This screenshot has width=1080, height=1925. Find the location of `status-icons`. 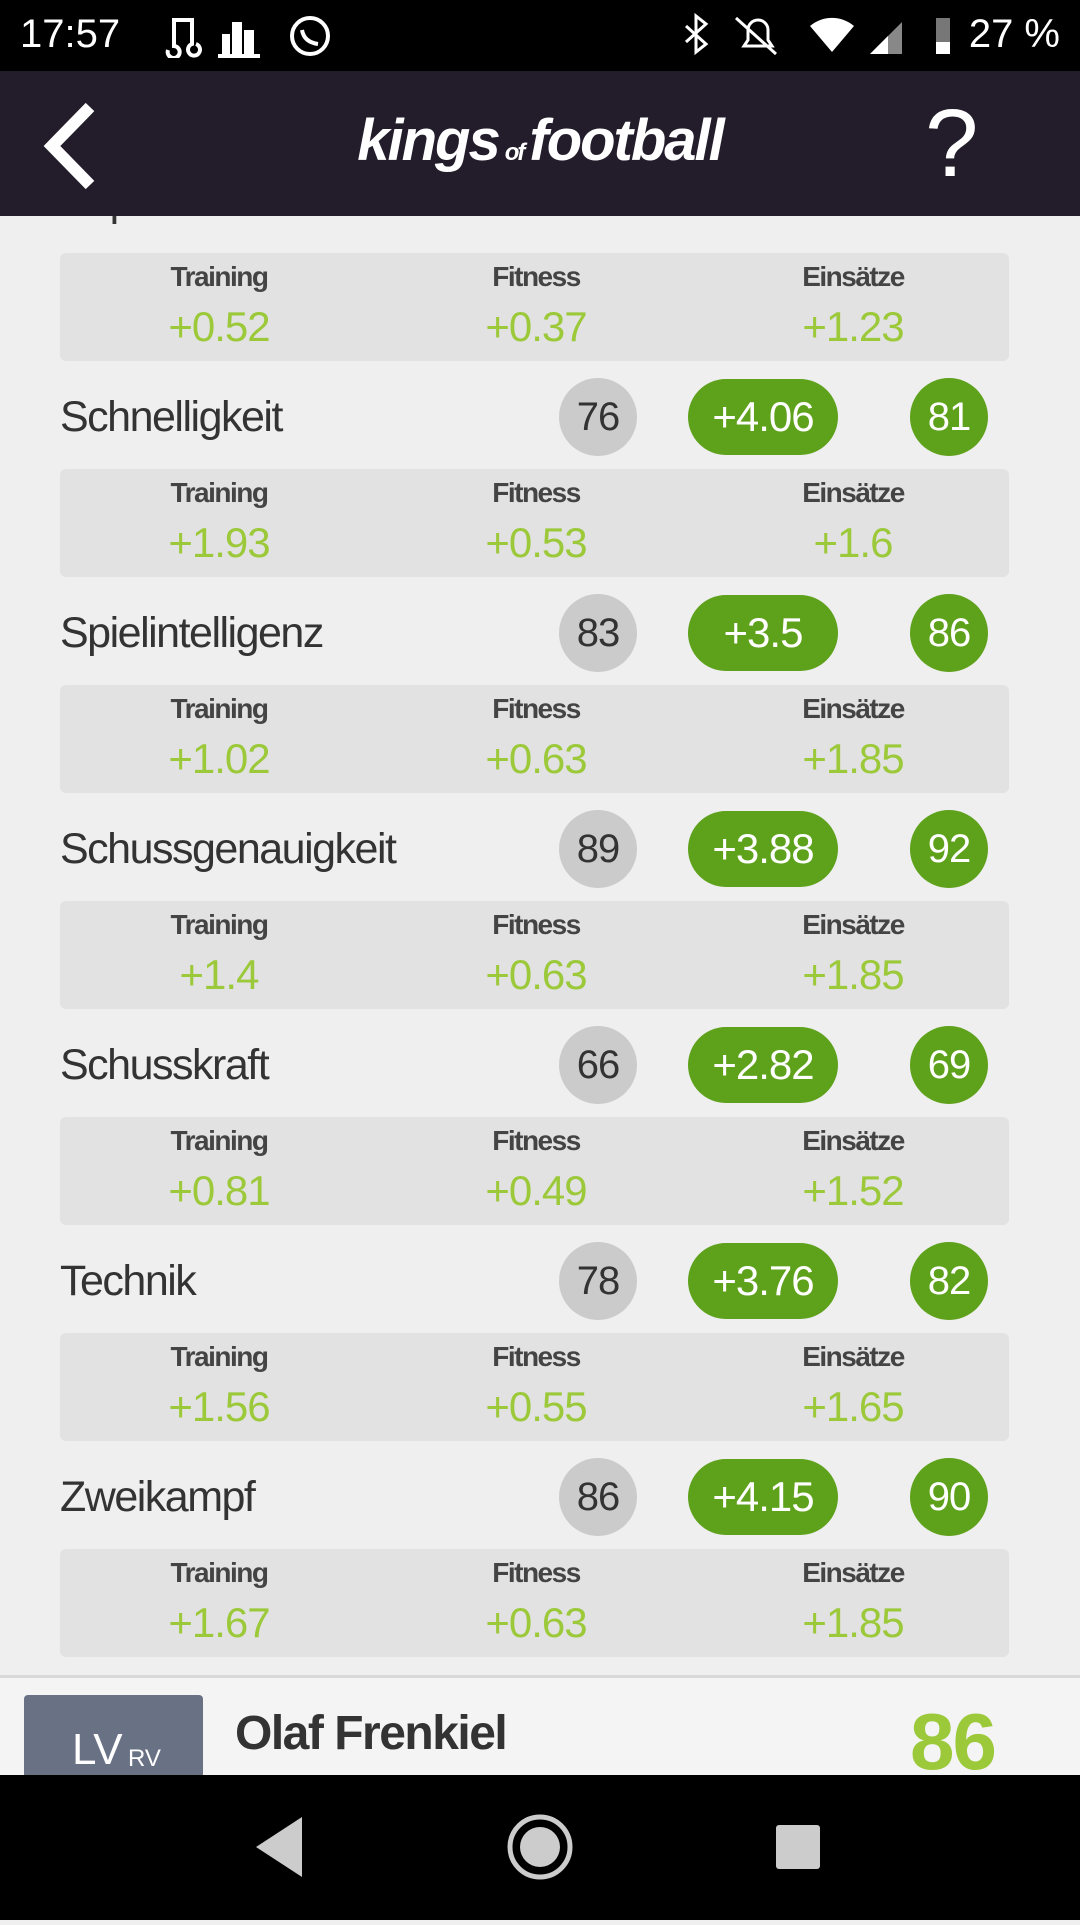

status-icons is located at coordinates (247, 37).